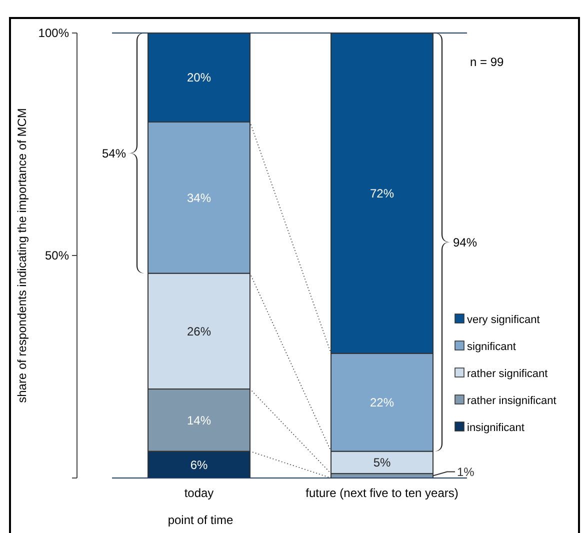  I want to click on data-label: 26%, so click(199, 331).